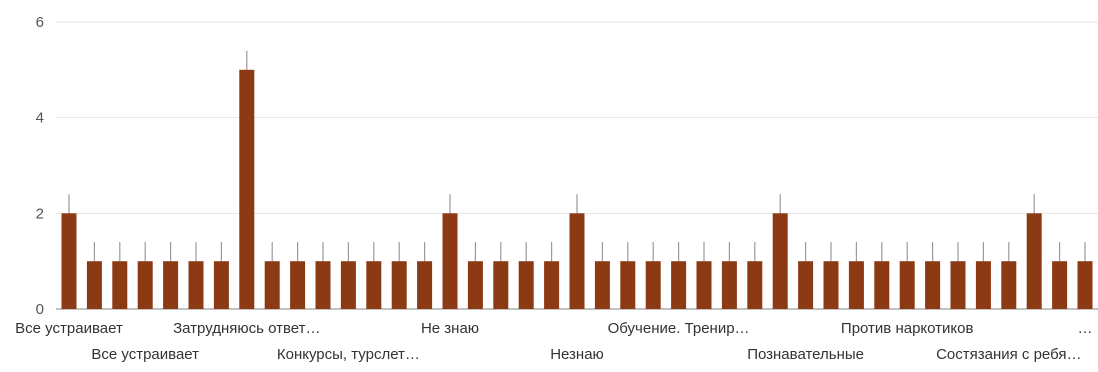 This screenshot has height=372, width=1098. What do you see at coordinates (450, 328) in the screenshot?
I see `x-tick-label: Не знаю` at bounding box center [450, 328].